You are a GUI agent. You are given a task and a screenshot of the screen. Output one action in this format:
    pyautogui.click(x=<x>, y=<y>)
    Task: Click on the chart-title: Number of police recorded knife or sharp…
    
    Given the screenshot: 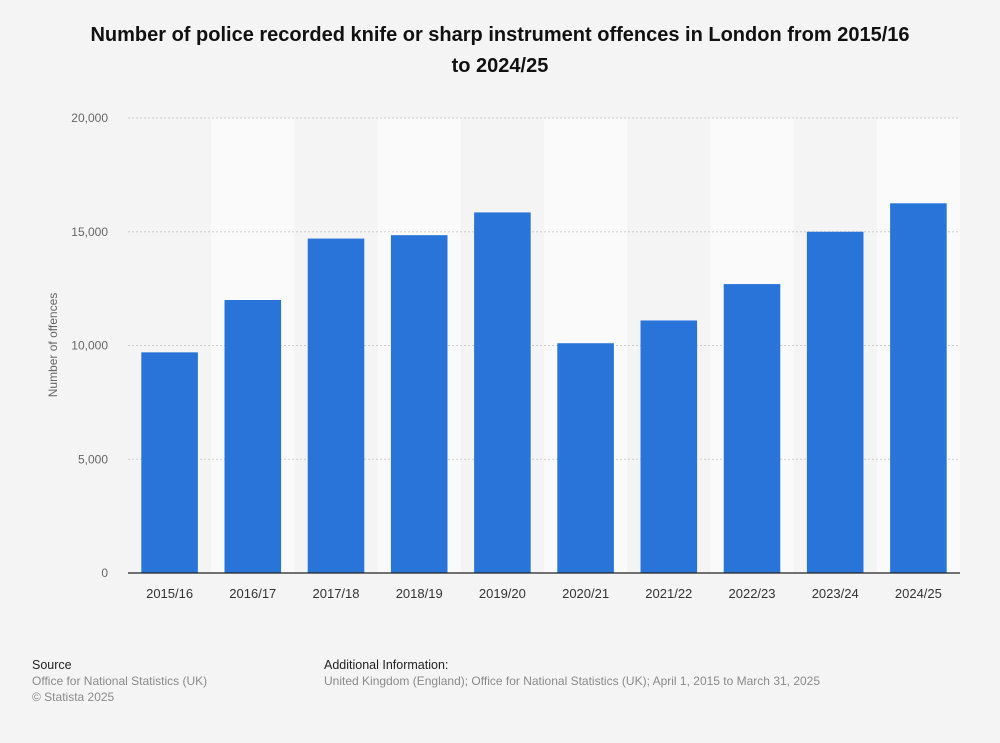 What is the action you would take?
    pyautogui.click(x=500, y=50)
    